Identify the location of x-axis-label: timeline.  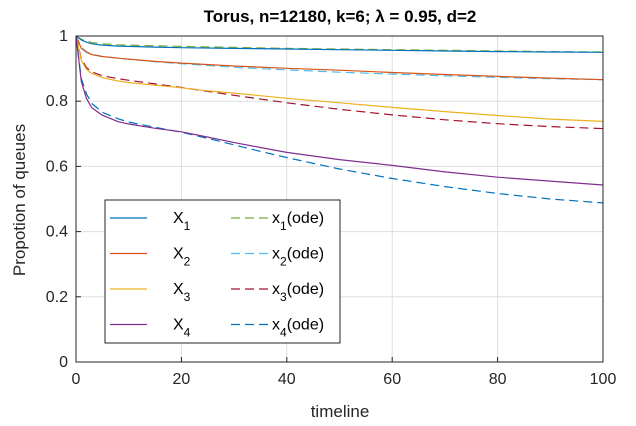
(340, 411).